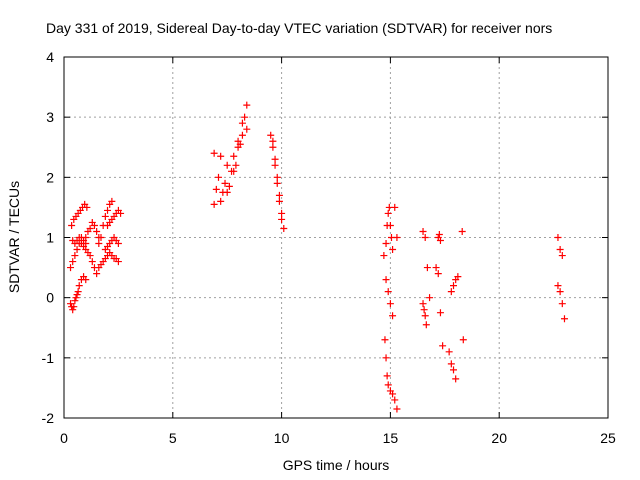 This screenshot has height=480, width=640. What do you see at coordinates (336, 465) in the screenshot?
I see `x-axis-label: GPS time / hours` at bounding box center [336, 465].